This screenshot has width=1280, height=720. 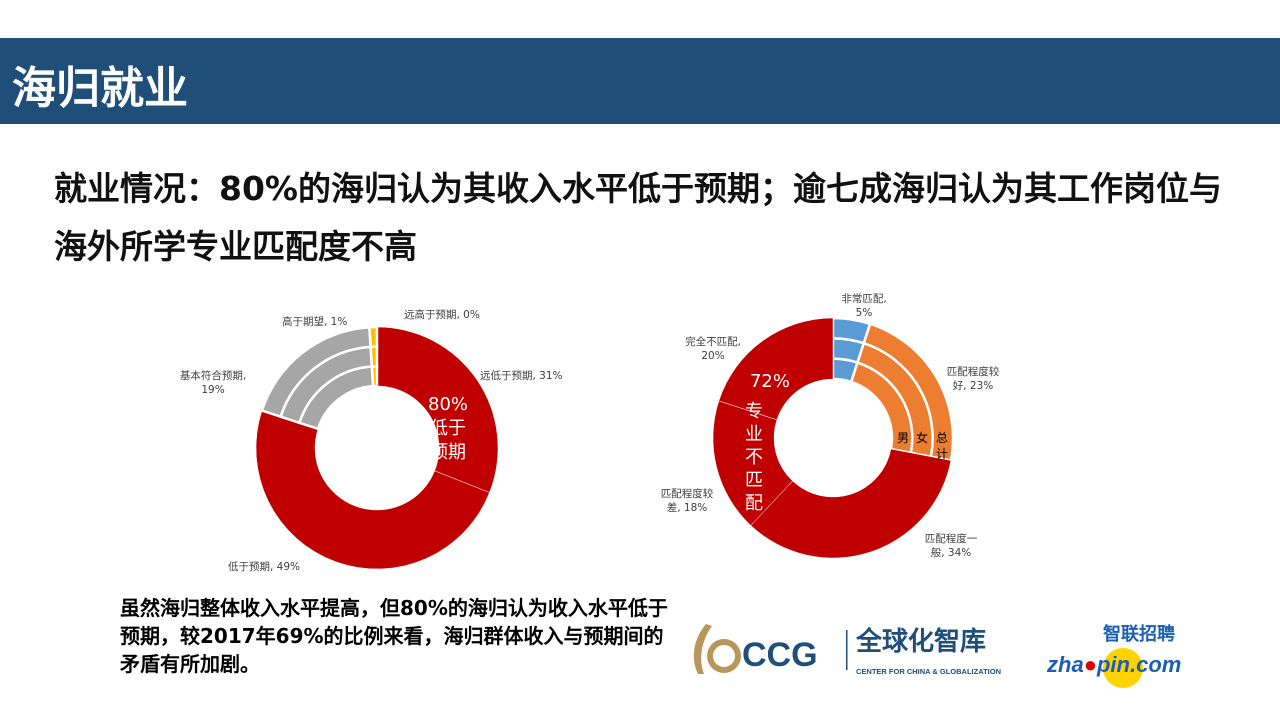 What do you see at coordinates (713, 349) in the screenshot?
I see `label-c2-4: 完全不匹配, 20%` at bounding box center [713, 349].